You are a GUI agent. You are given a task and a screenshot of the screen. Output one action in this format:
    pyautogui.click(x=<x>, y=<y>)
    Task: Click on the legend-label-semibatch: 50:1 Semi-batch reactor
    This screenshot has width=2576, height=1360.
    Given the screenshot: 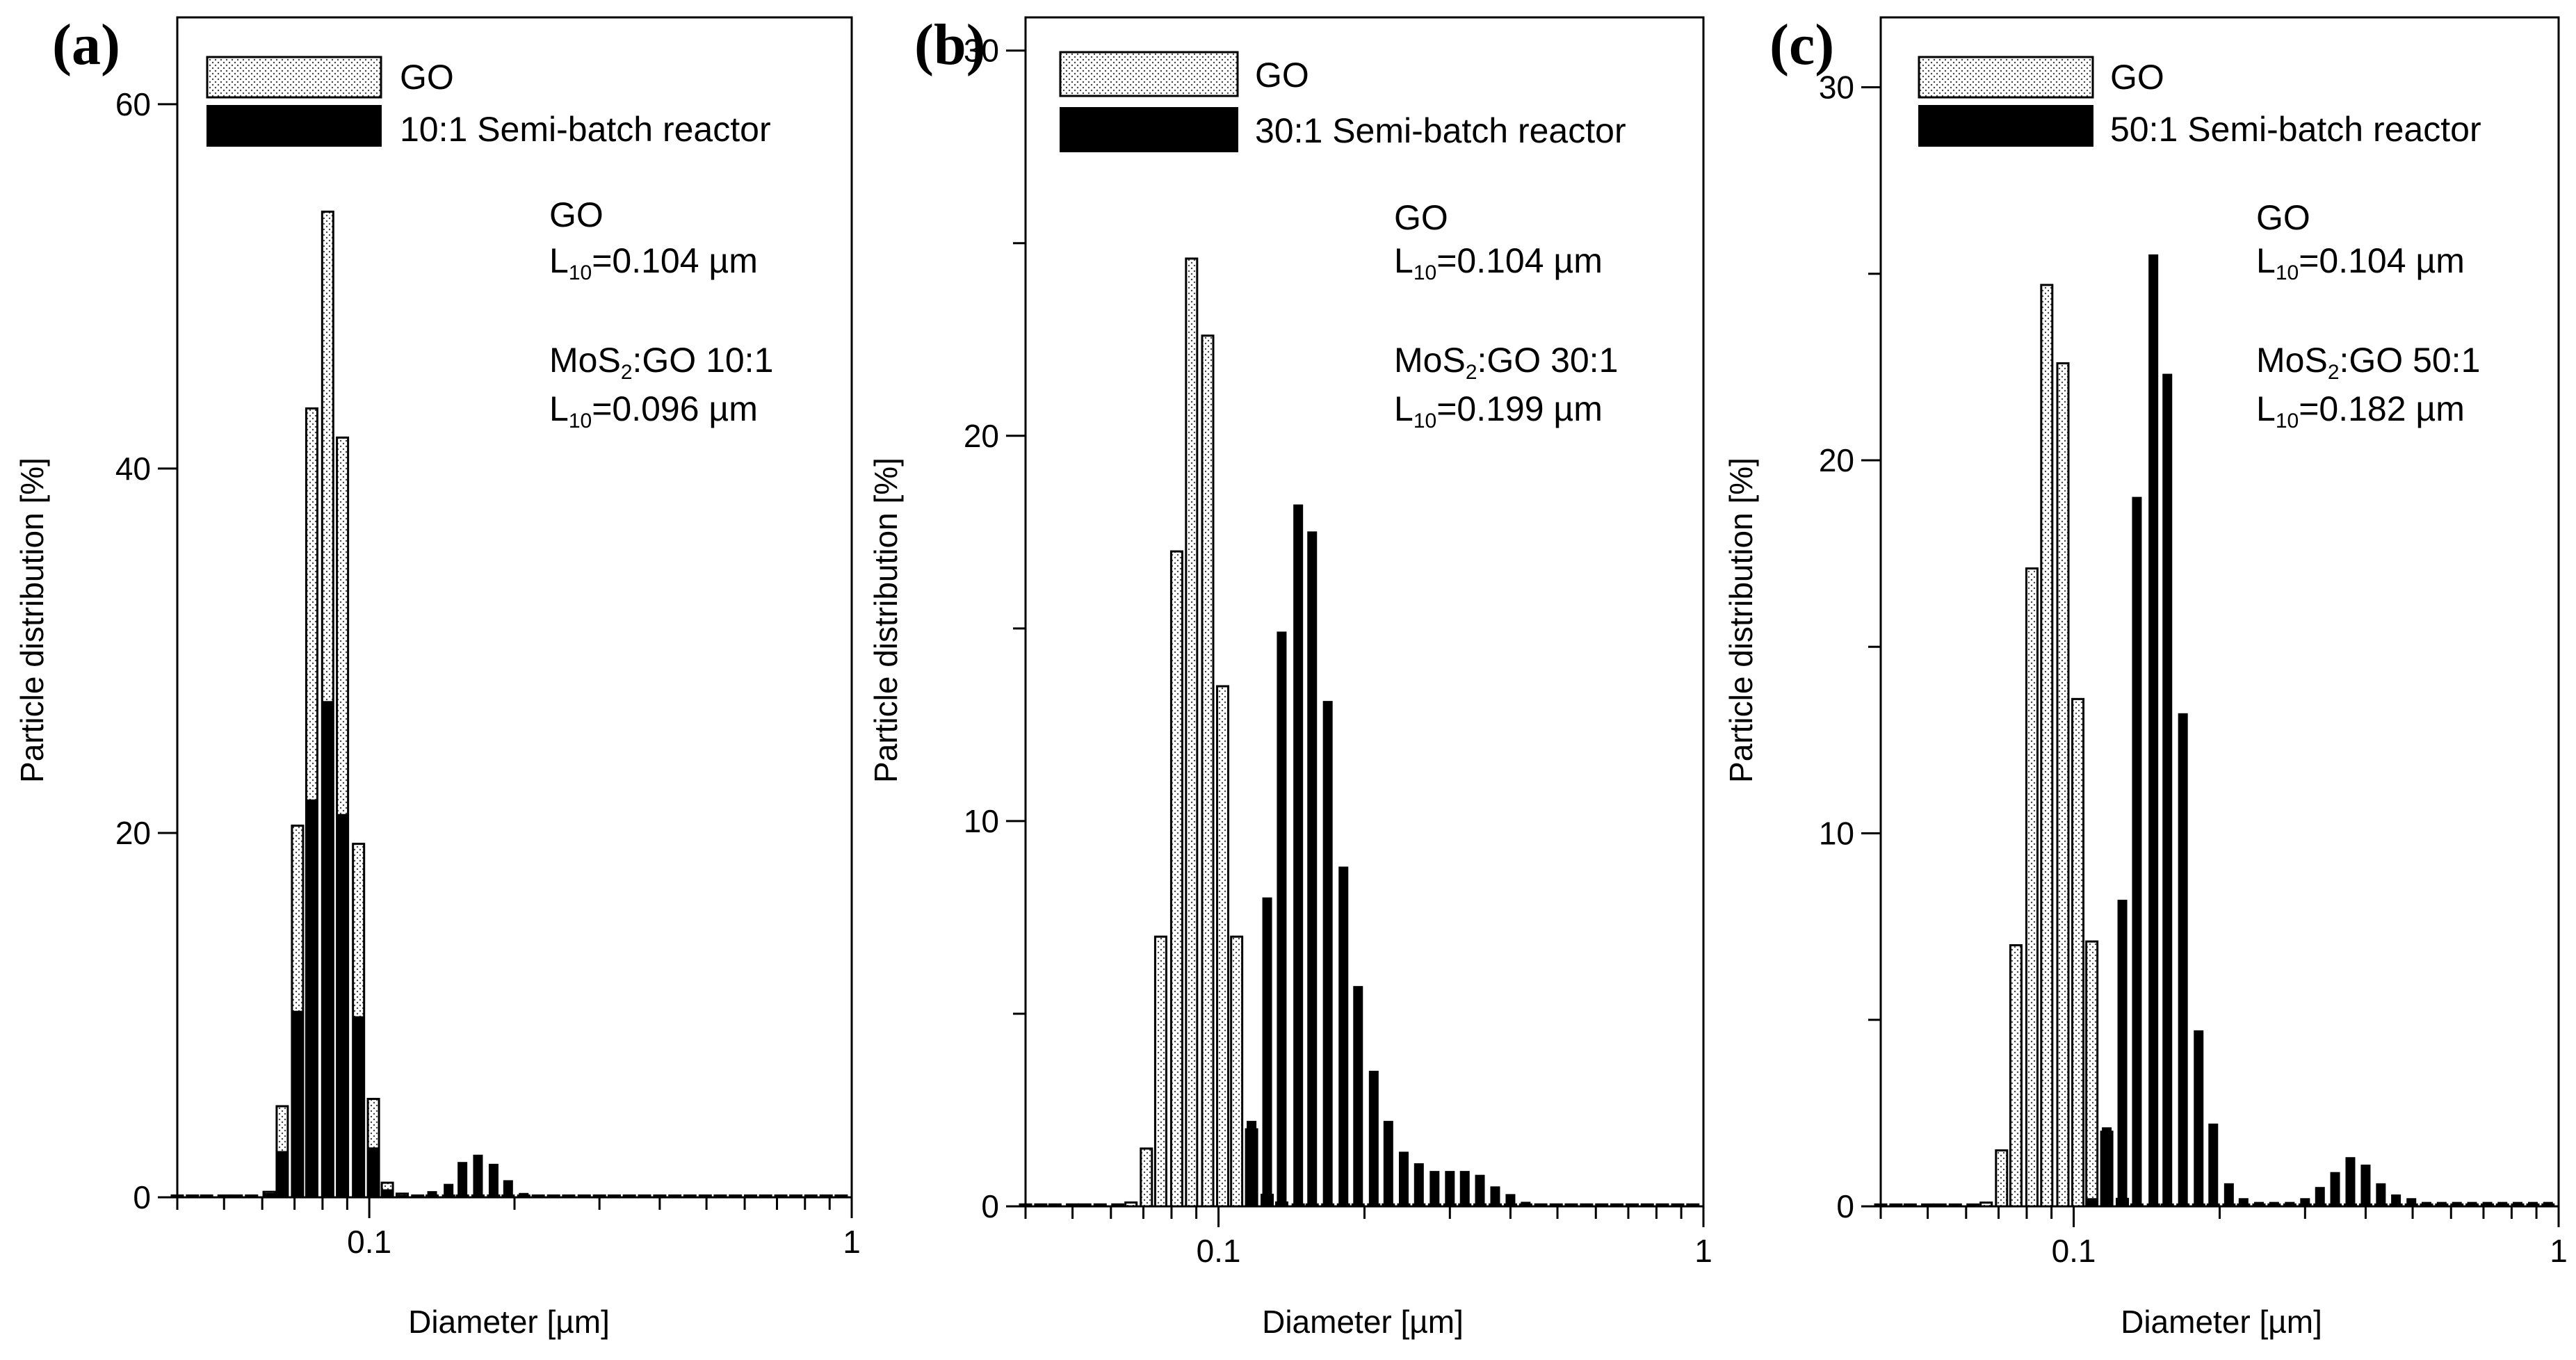 What is the action you would take?
    pyautogui.click(x=2295, y=129)
    